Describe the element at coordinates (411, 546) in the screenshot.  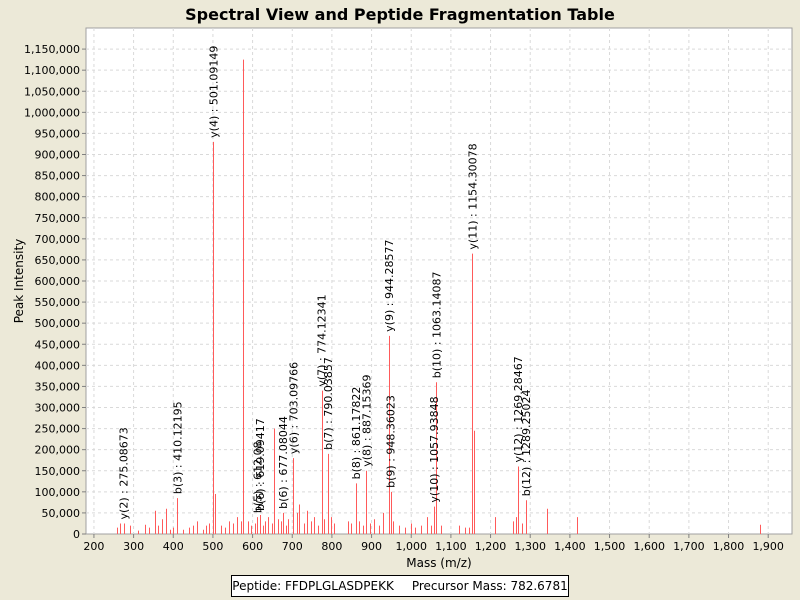
I see `x-tick-label: 1,000` at that location.